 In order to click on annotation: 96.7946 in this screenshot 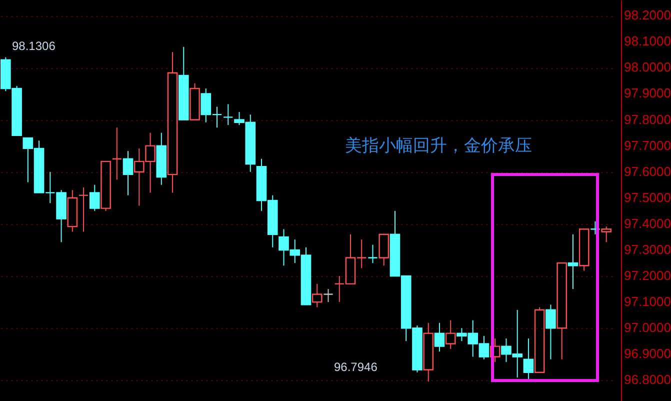, I will do `click(356, 367)`.